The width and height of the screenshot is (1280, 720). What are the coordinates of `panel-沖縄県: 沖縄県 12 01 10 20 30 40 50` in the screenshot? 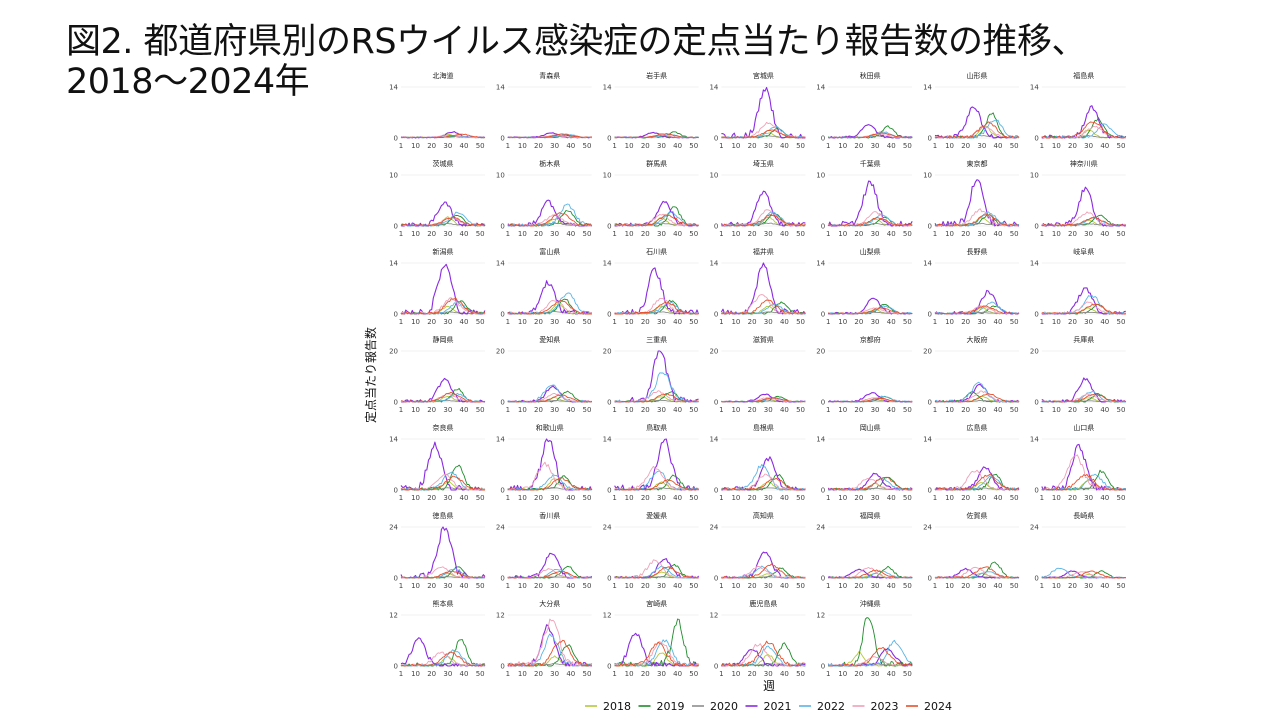 It's located at (864, 638).